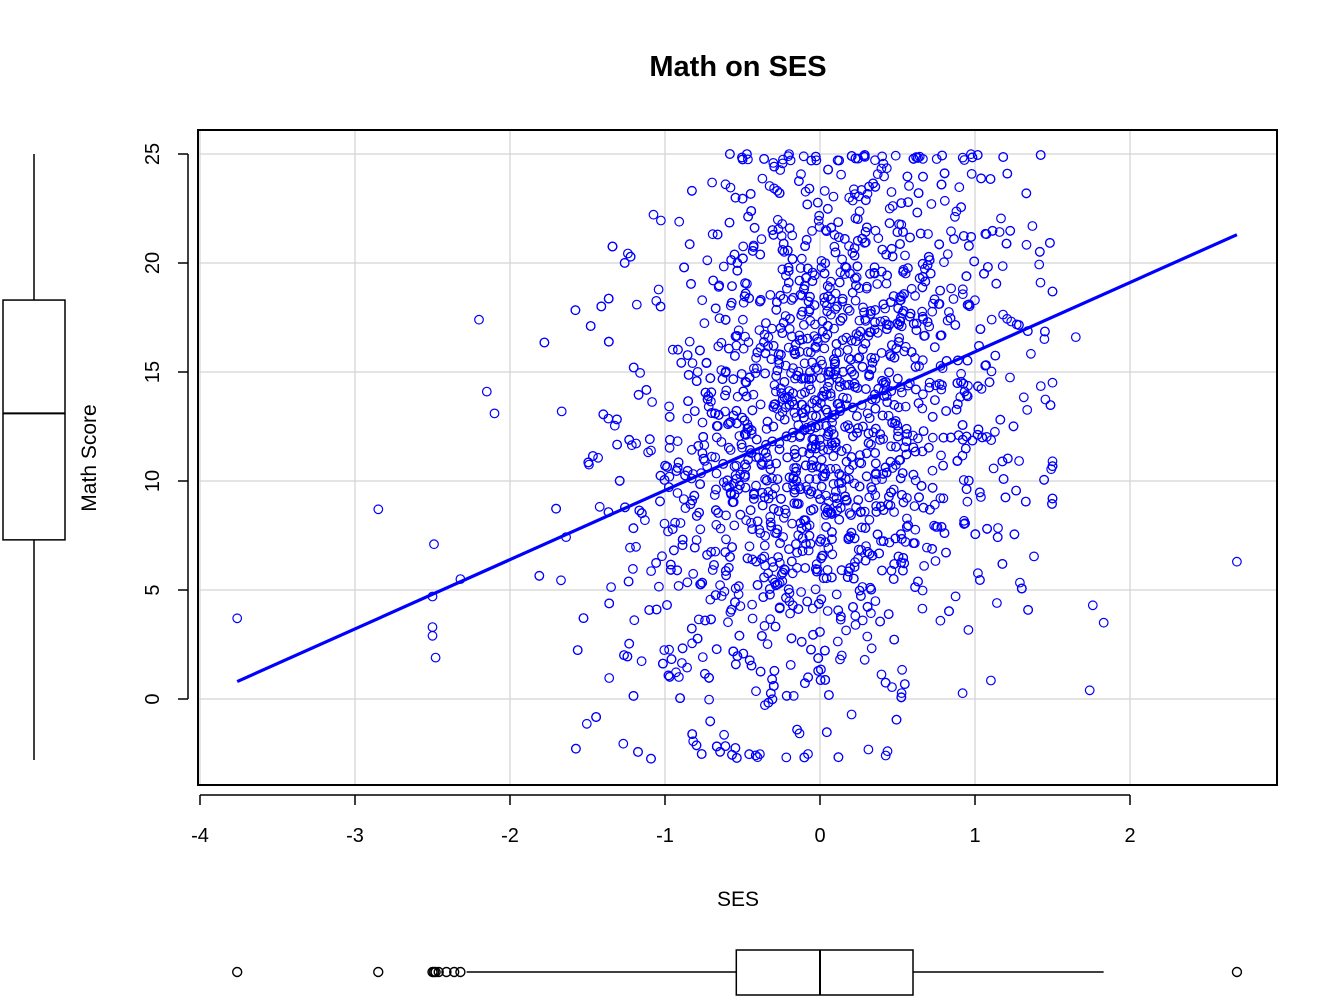 The image size is (1344, 998). I want to click on x-tick-label: 2, so click(1129, 836).